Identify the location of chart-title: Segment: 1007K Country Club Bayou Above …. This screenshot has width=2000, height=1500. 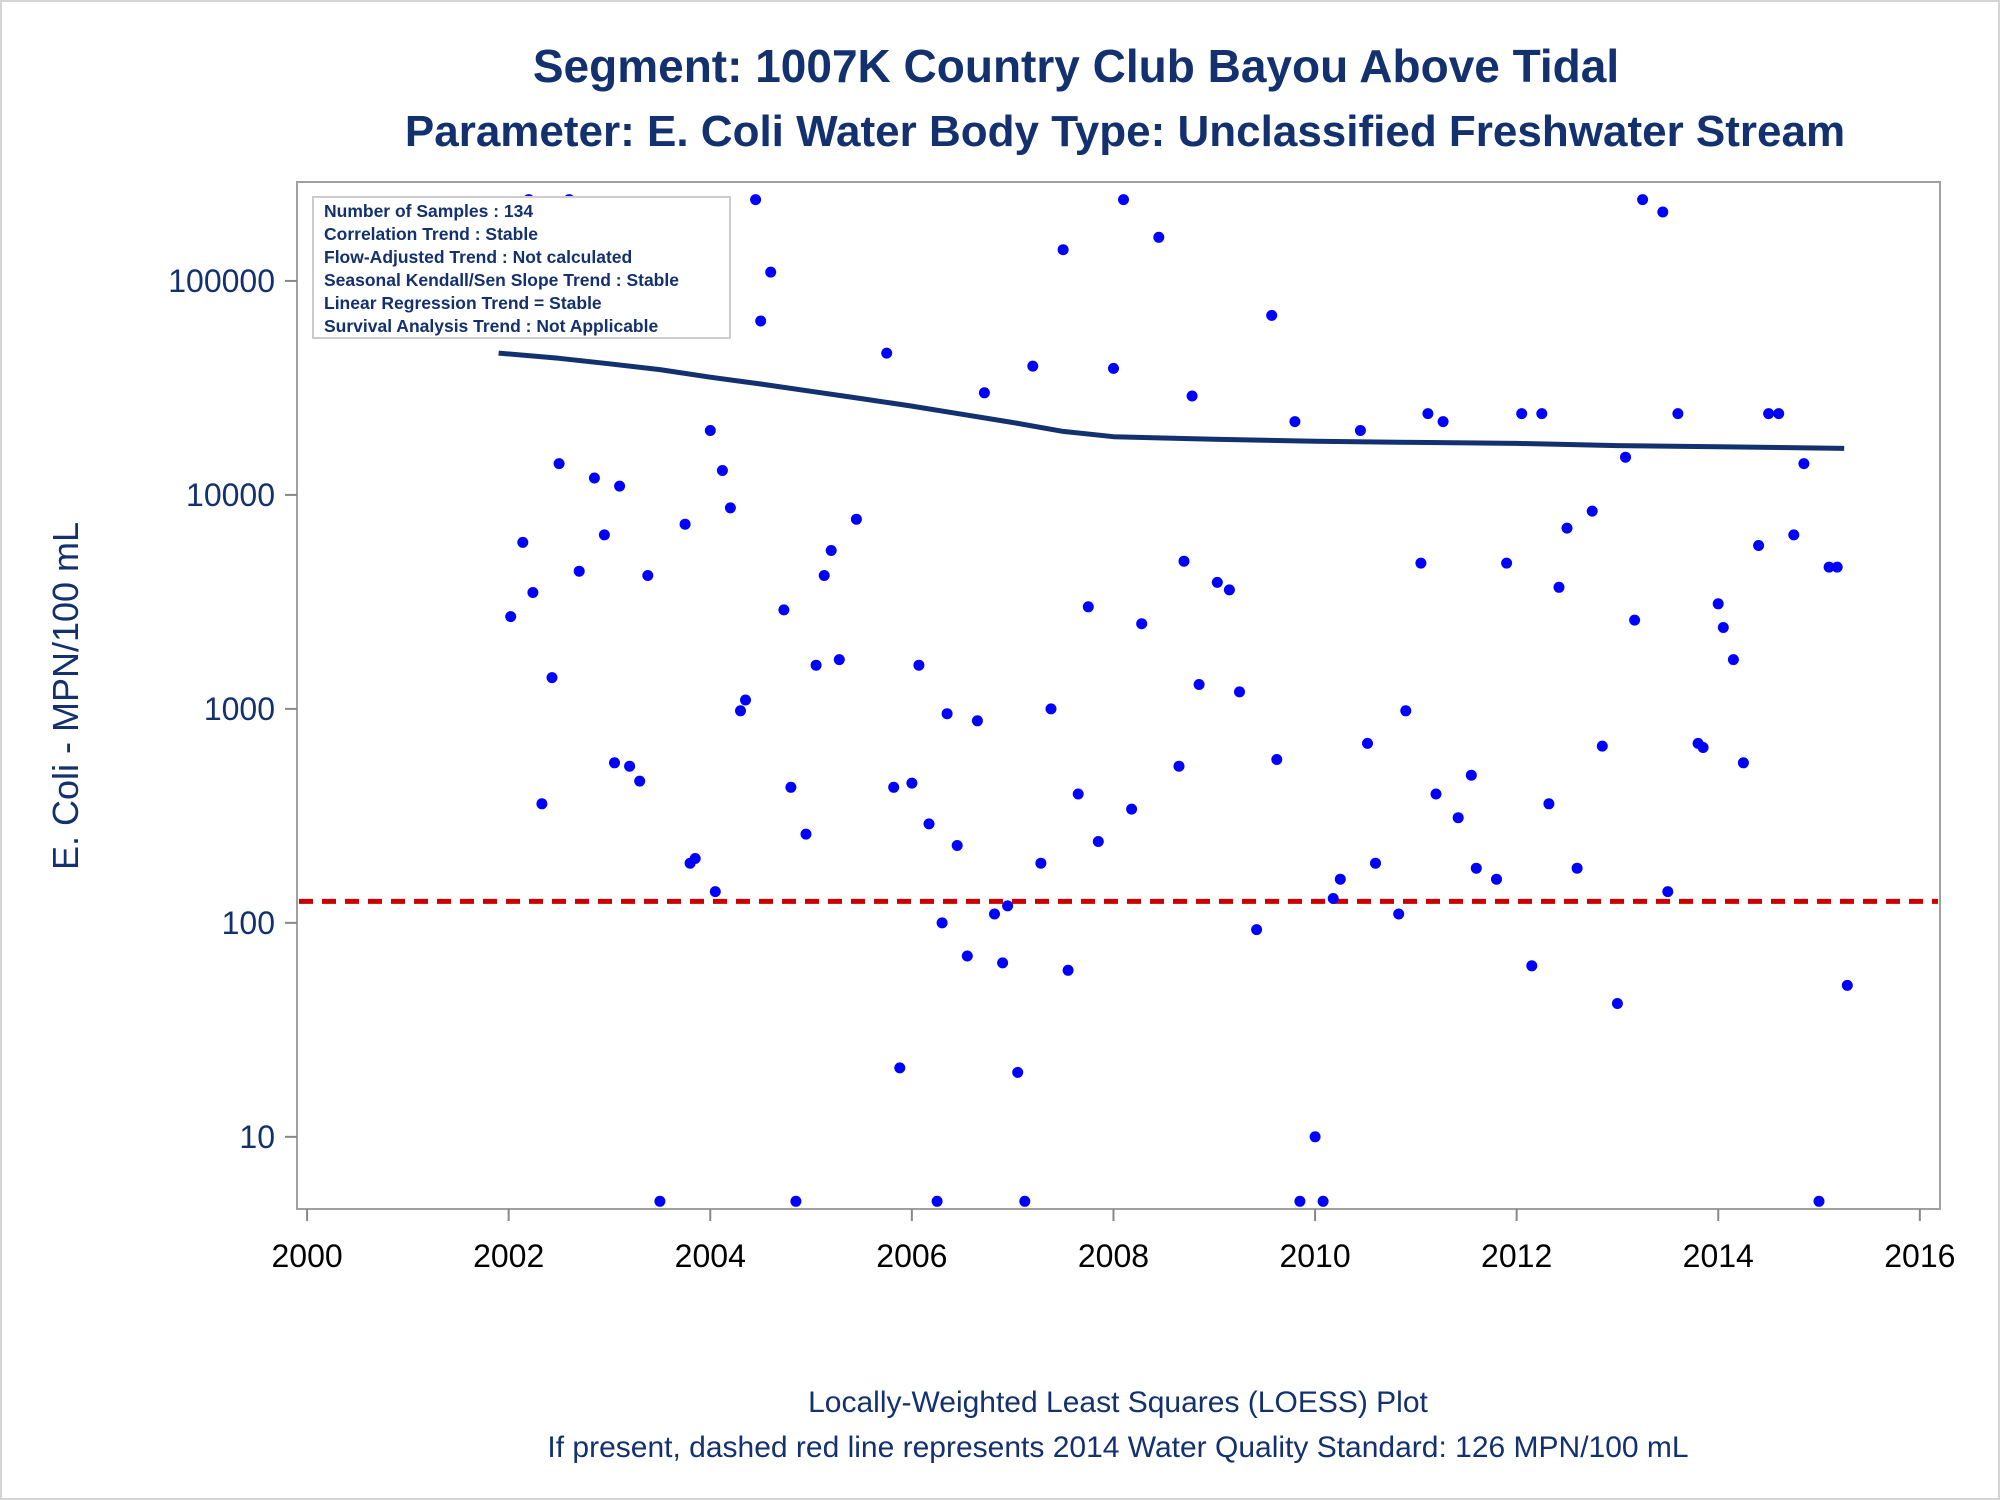
(1076, 66).